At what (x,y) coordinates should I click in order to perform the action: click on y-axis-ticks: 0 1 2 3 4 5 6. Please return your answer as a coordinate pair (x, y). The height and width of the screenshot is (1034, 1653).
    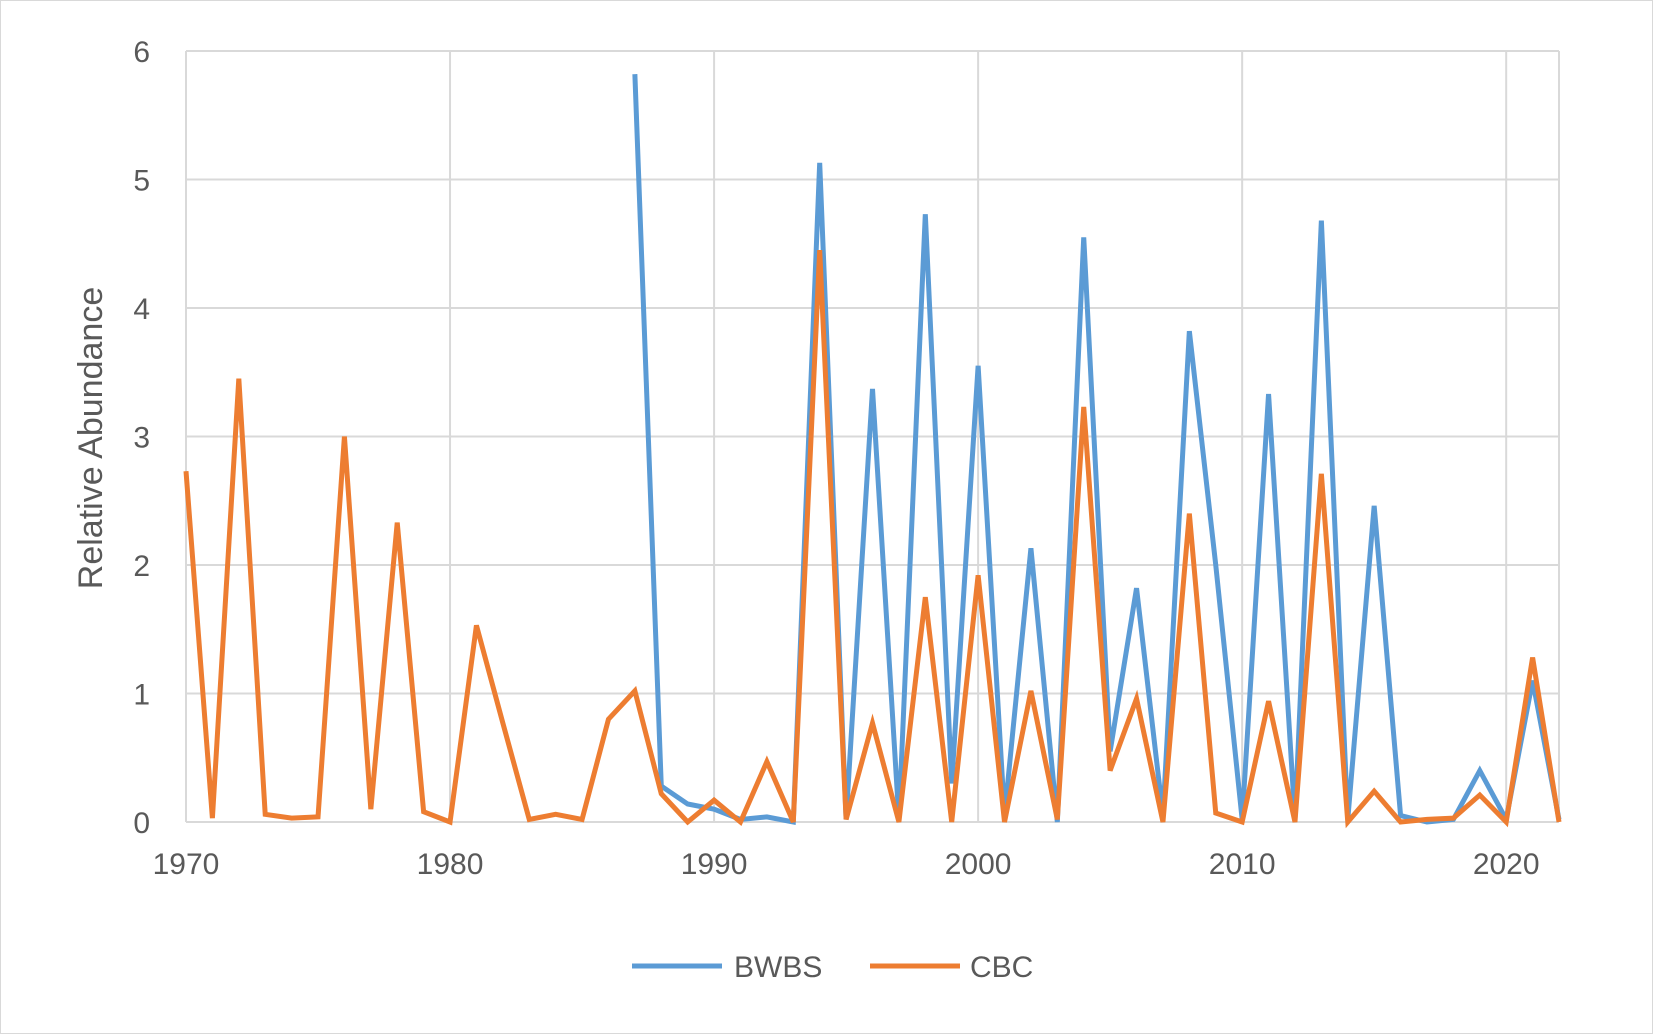
    Looking at the image, I should click on (141, 438).